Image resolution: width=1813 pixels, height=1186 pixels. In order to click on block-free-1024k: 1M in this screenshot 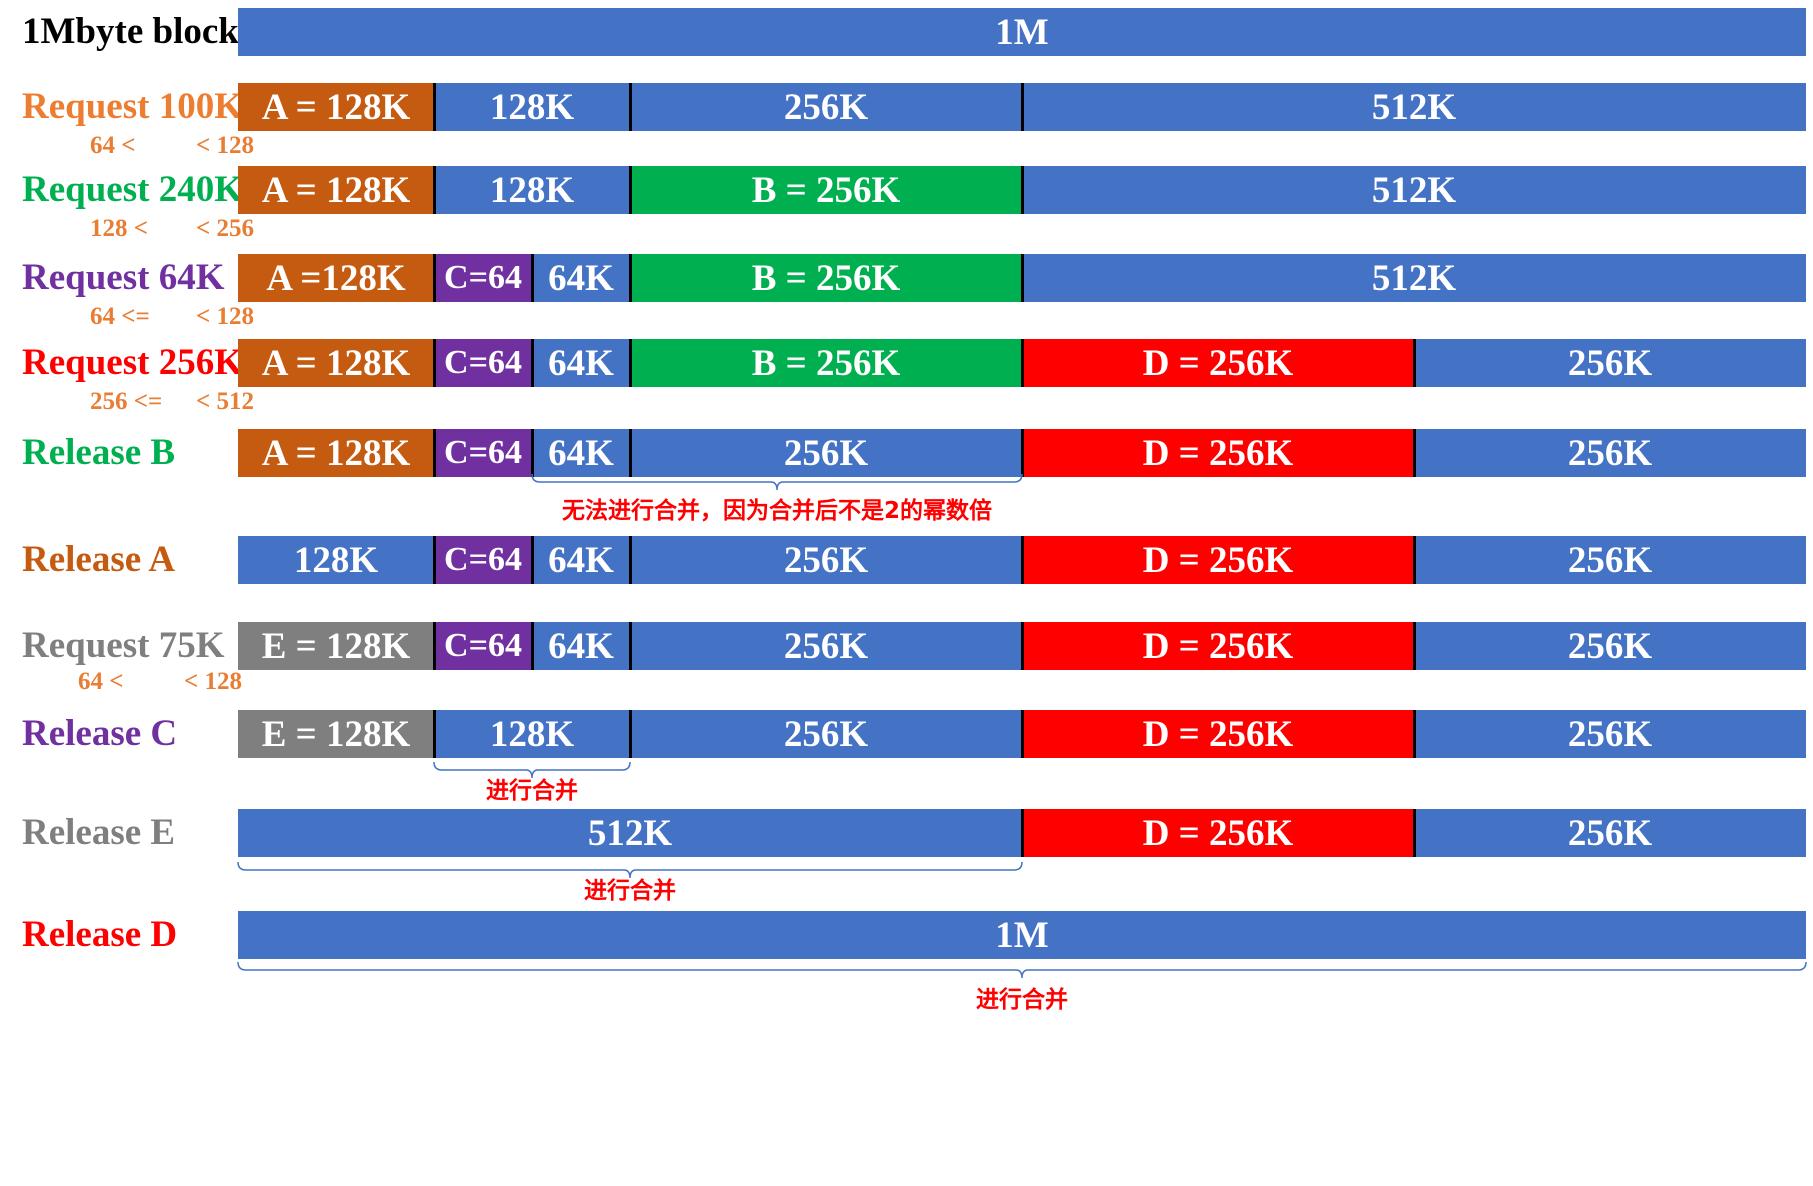, I will do `click(1022, 32)`.